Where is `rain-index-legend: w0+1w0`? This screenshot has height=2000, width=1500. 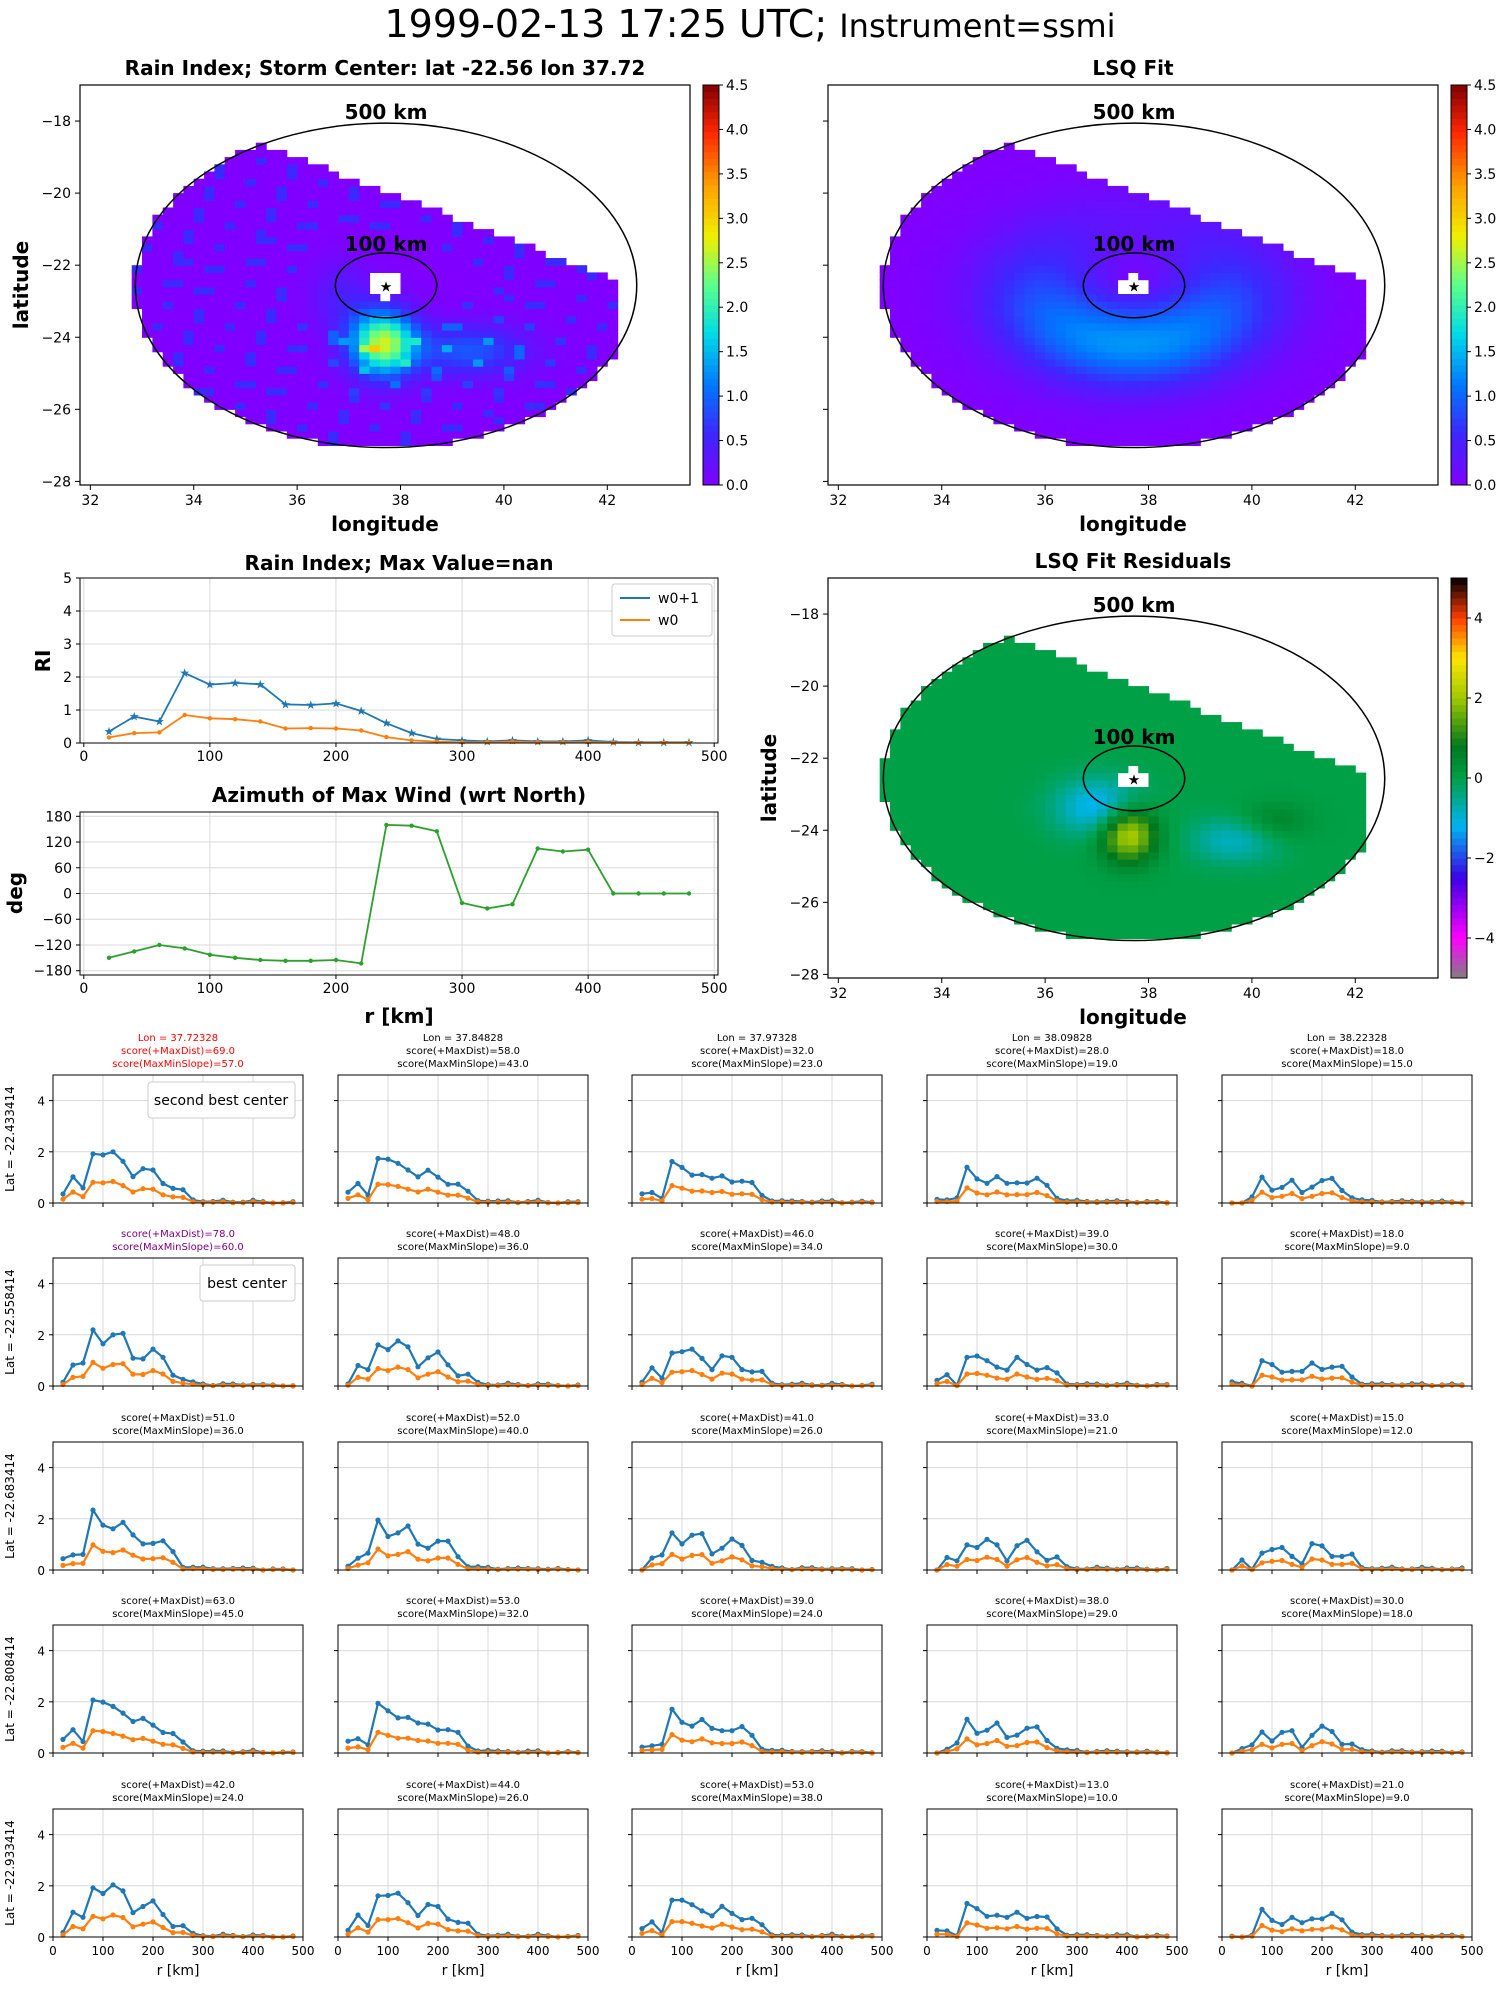
rain-index-legend: w0+1w0 is located at coordinates (662, 610).